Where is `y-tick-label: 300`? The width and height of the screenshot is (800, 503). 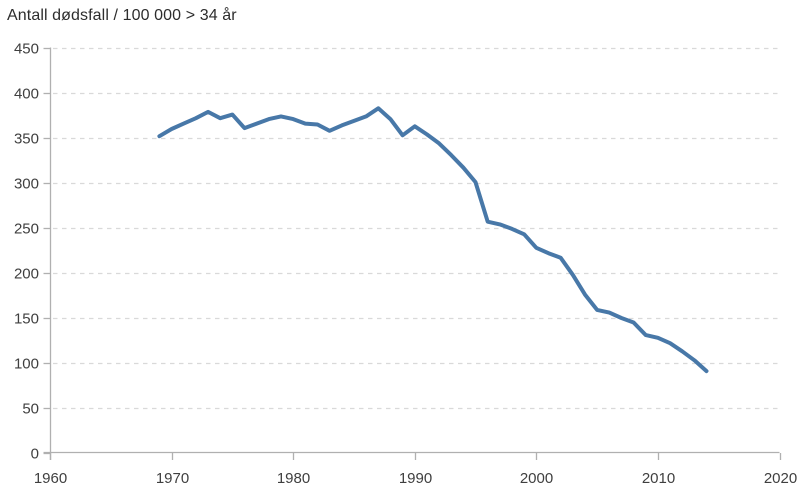
y-tick-label: 300 is located at coordinates (26, 184).